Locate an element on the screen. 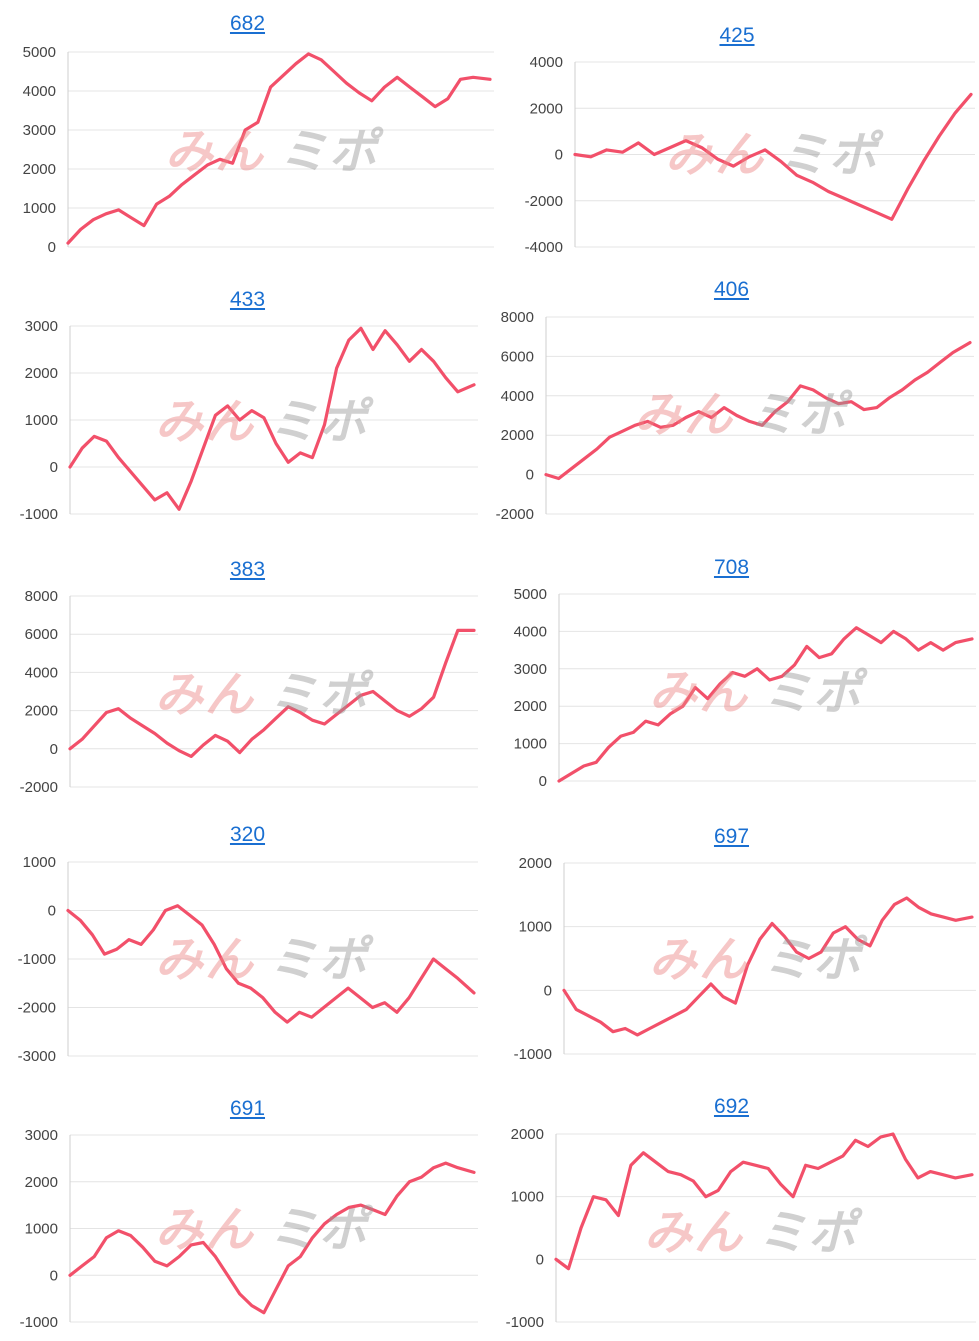 This screenshot has height=1341, width=979. chart-title-link: 425 is located at coordinates (737, 35).